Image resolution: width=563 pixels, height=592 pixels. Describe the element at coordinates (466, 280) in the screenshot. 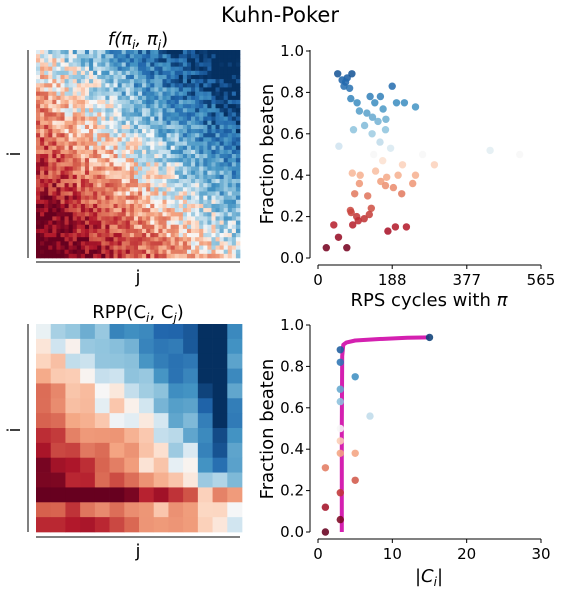

I see `x-tick-label: 377` at that location.